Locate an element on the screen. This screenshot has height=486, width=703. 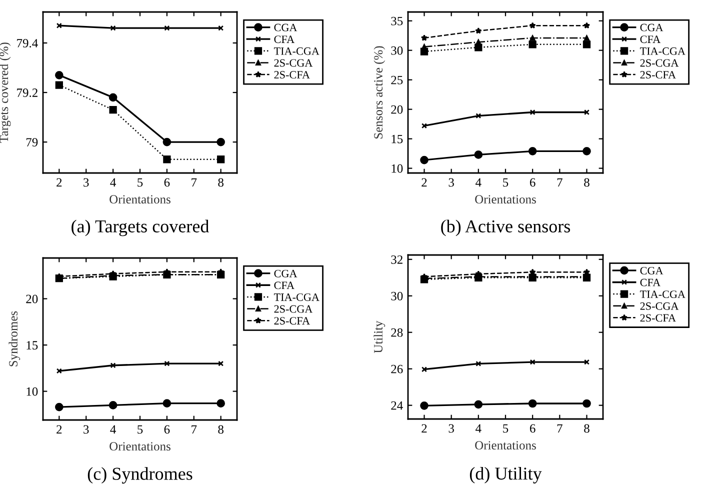
text: (a) Targets covered is located at coordinates (141, 228).